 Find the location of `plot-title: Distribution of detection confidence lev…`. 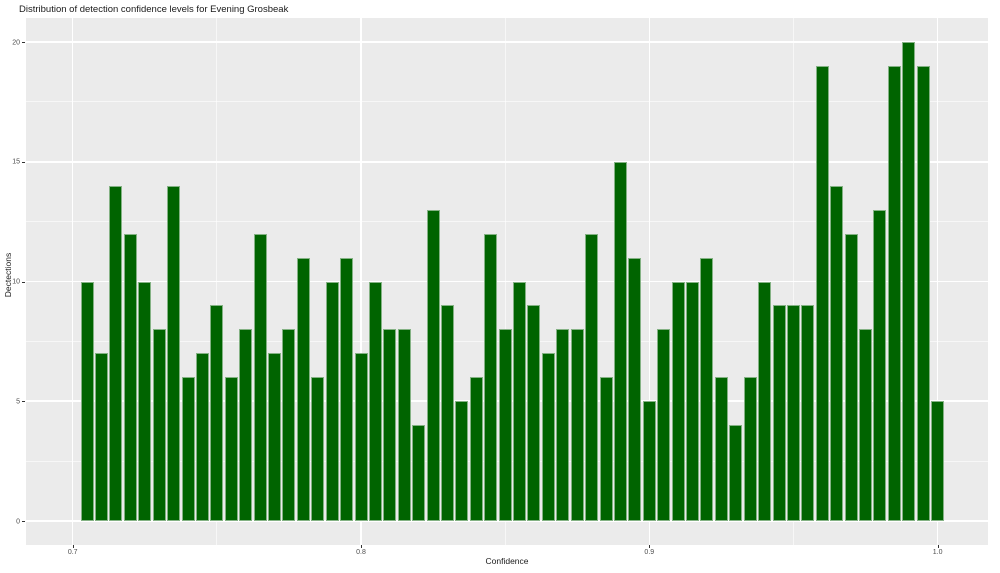

plot-title: Distribution of detection confidence lev… is located at coordinates (154, 9).